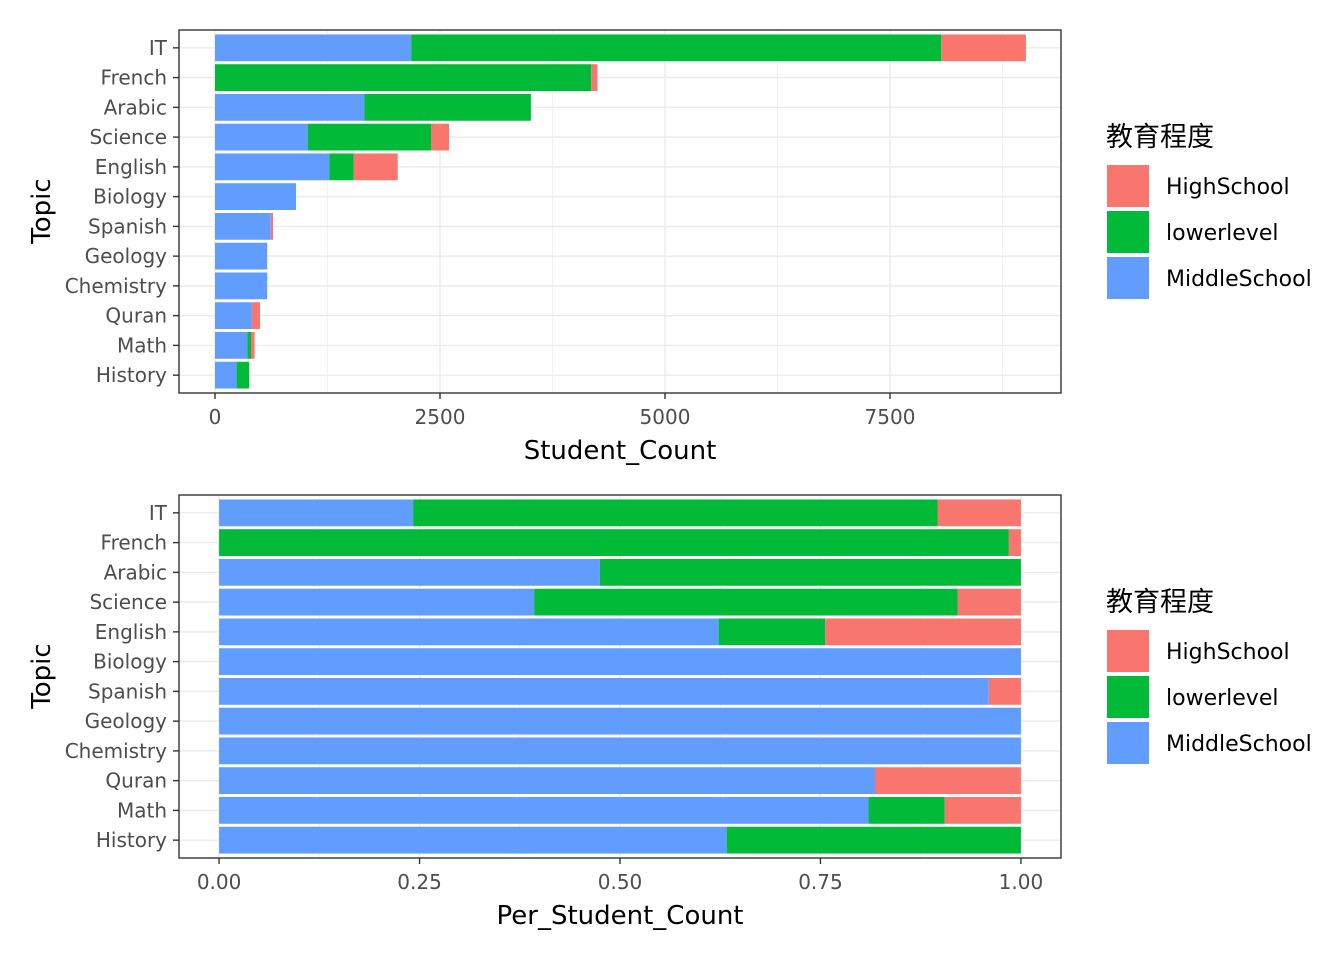  Describe the element at coordinates (620, 916) in the screenshot. I see `x-axis-title: Per_Student_Count` at that location.